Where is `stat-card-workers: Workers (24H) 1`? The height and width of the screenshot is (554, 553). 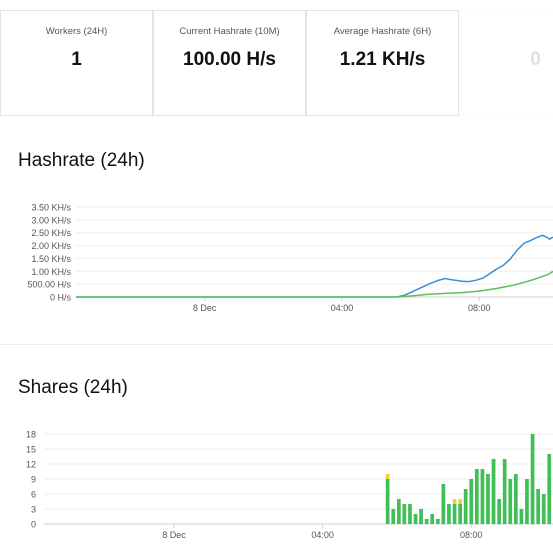 stat-card-workers: Workers (24H) 1 is located at coordinates (76, 63).